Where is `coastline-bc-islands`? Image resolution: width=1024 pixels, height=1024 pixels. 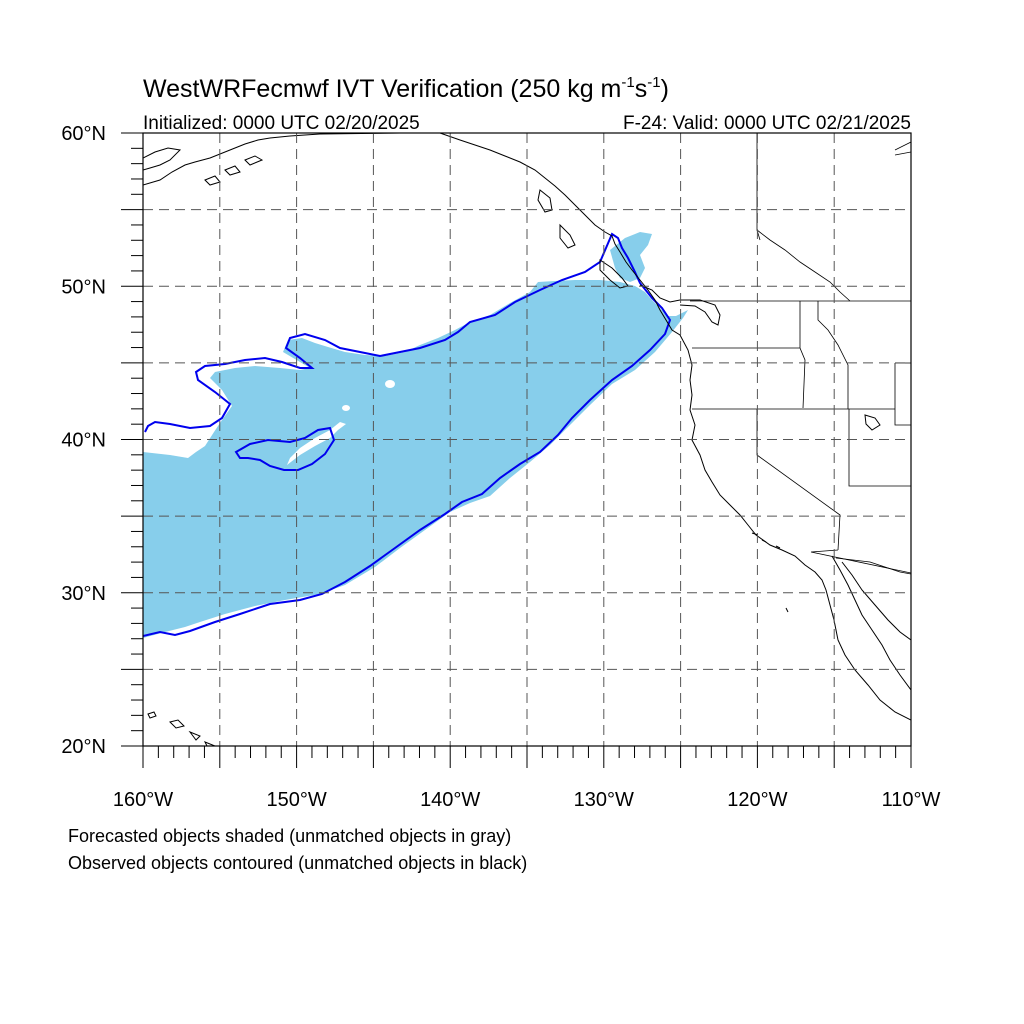 coastline-bc-islands is located at coordinates (629, 257).